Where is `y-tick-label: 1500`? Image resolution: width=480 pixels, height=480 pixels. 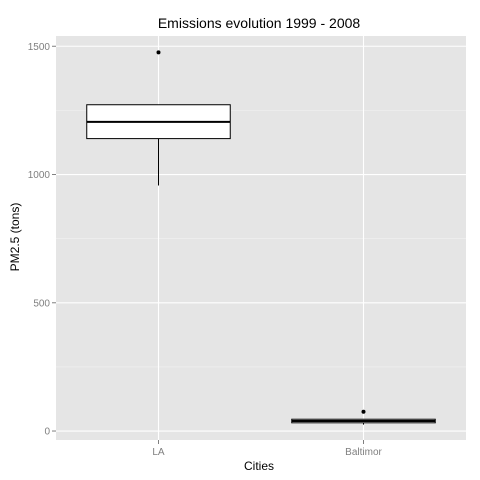
y-tick-label: 1500 is located at coordinates (39, 47).